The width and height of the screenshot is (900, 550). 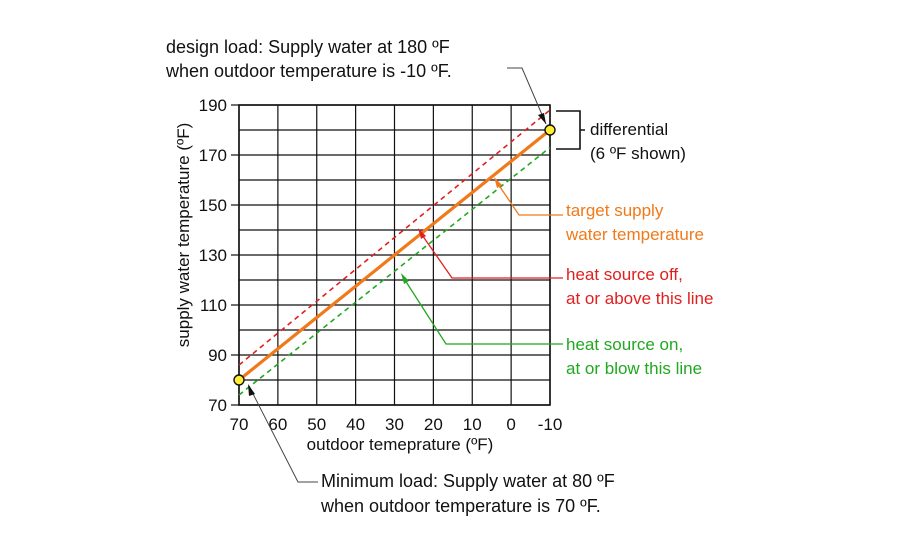 I want to click on target-label-line2: water temperature, so click(x=634, y=234).